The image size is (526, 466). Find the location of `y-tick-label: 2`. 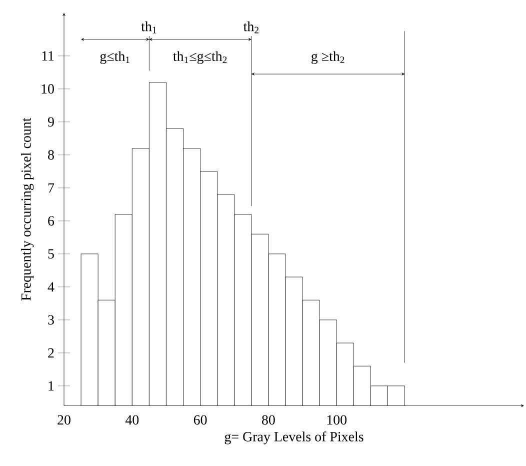

y-tick-label: 2 is located at coordinates (51, 353).